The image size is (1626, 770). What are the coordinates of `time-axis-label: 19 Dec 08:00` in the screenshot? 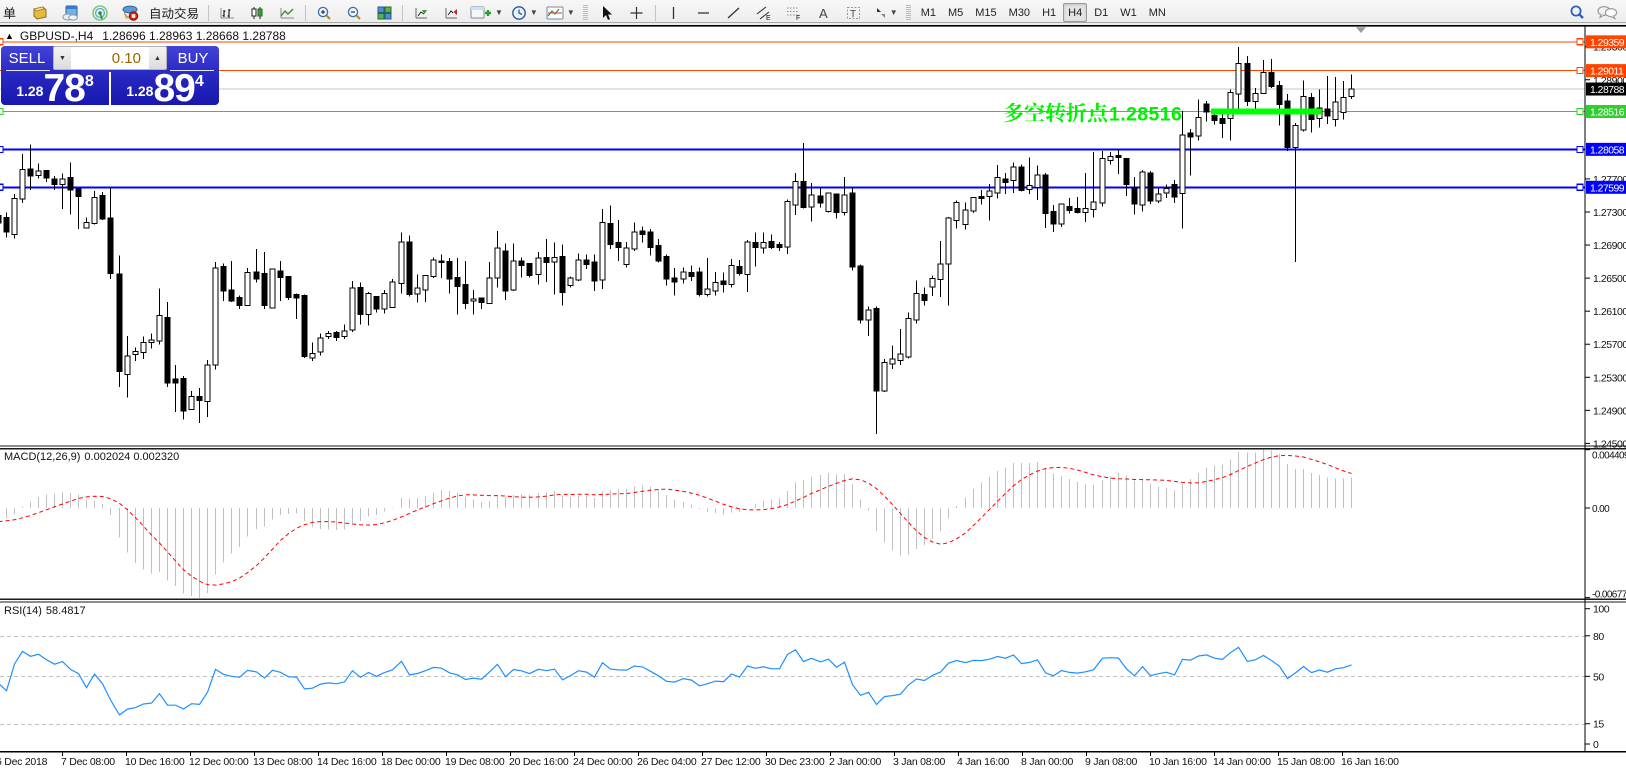 It's located at (475, 762).